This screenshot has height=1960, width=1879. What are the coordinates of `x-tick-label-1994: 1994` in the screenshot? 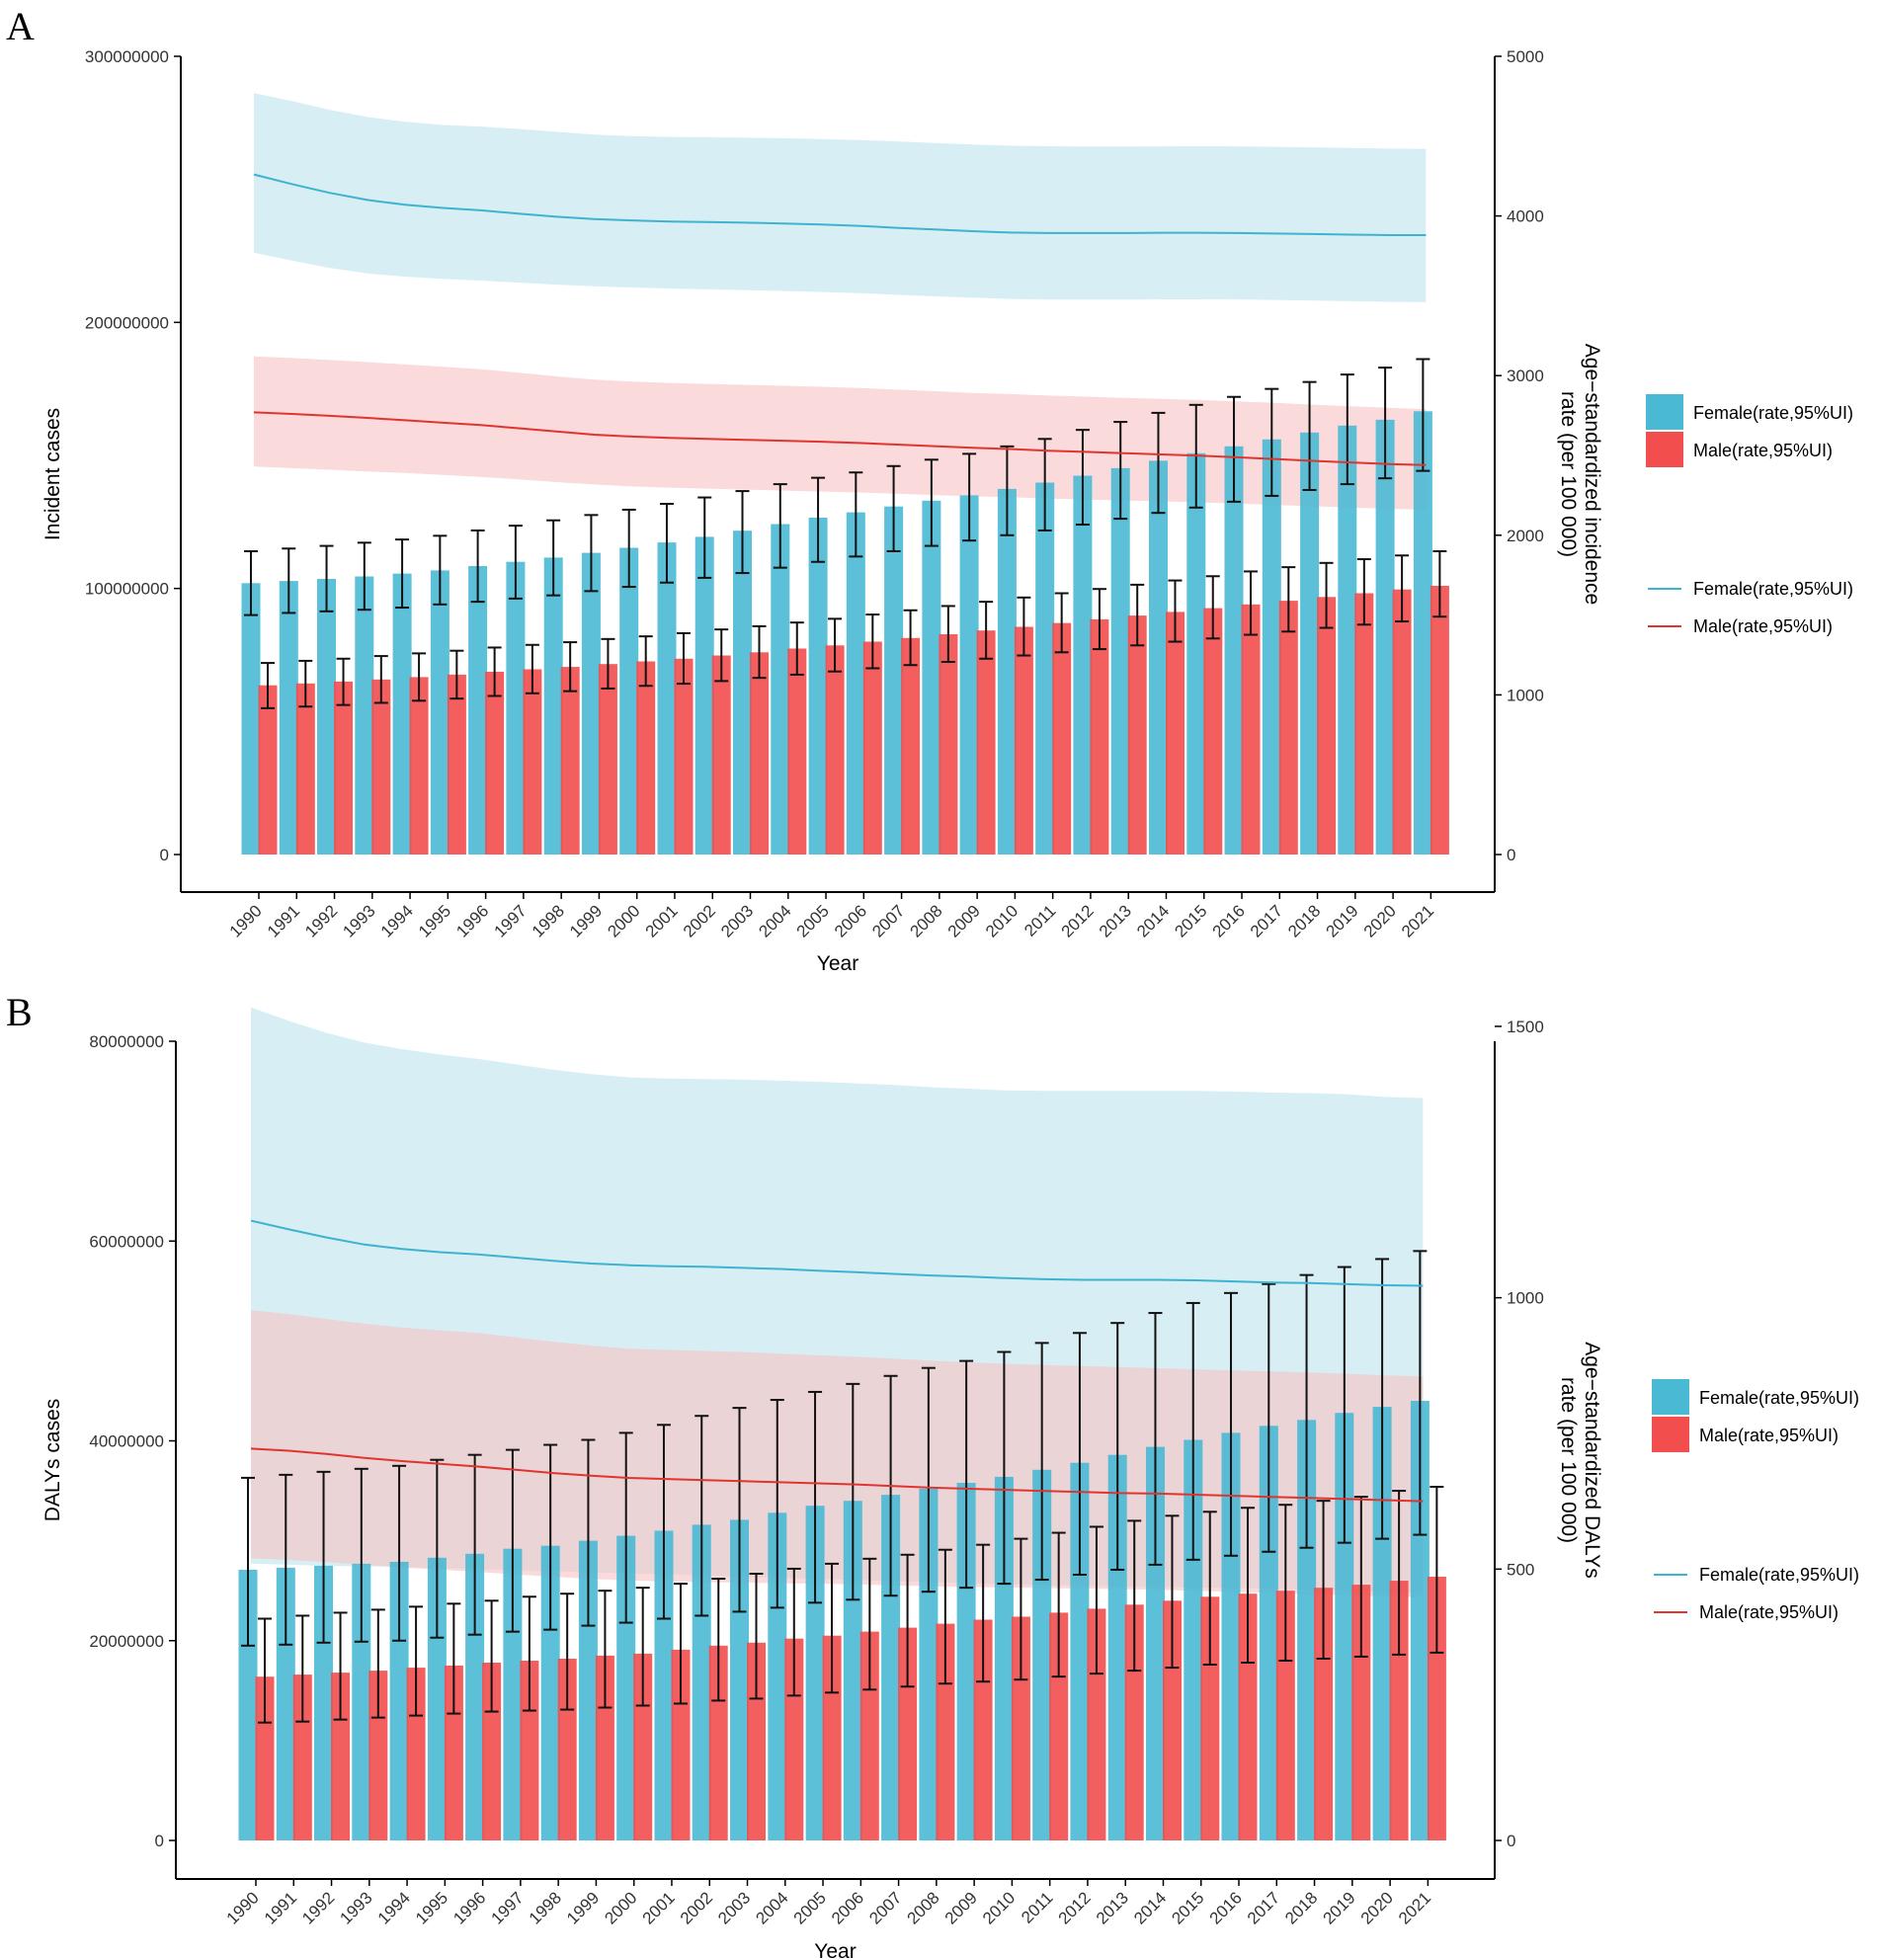 It's located at (394, 1907).